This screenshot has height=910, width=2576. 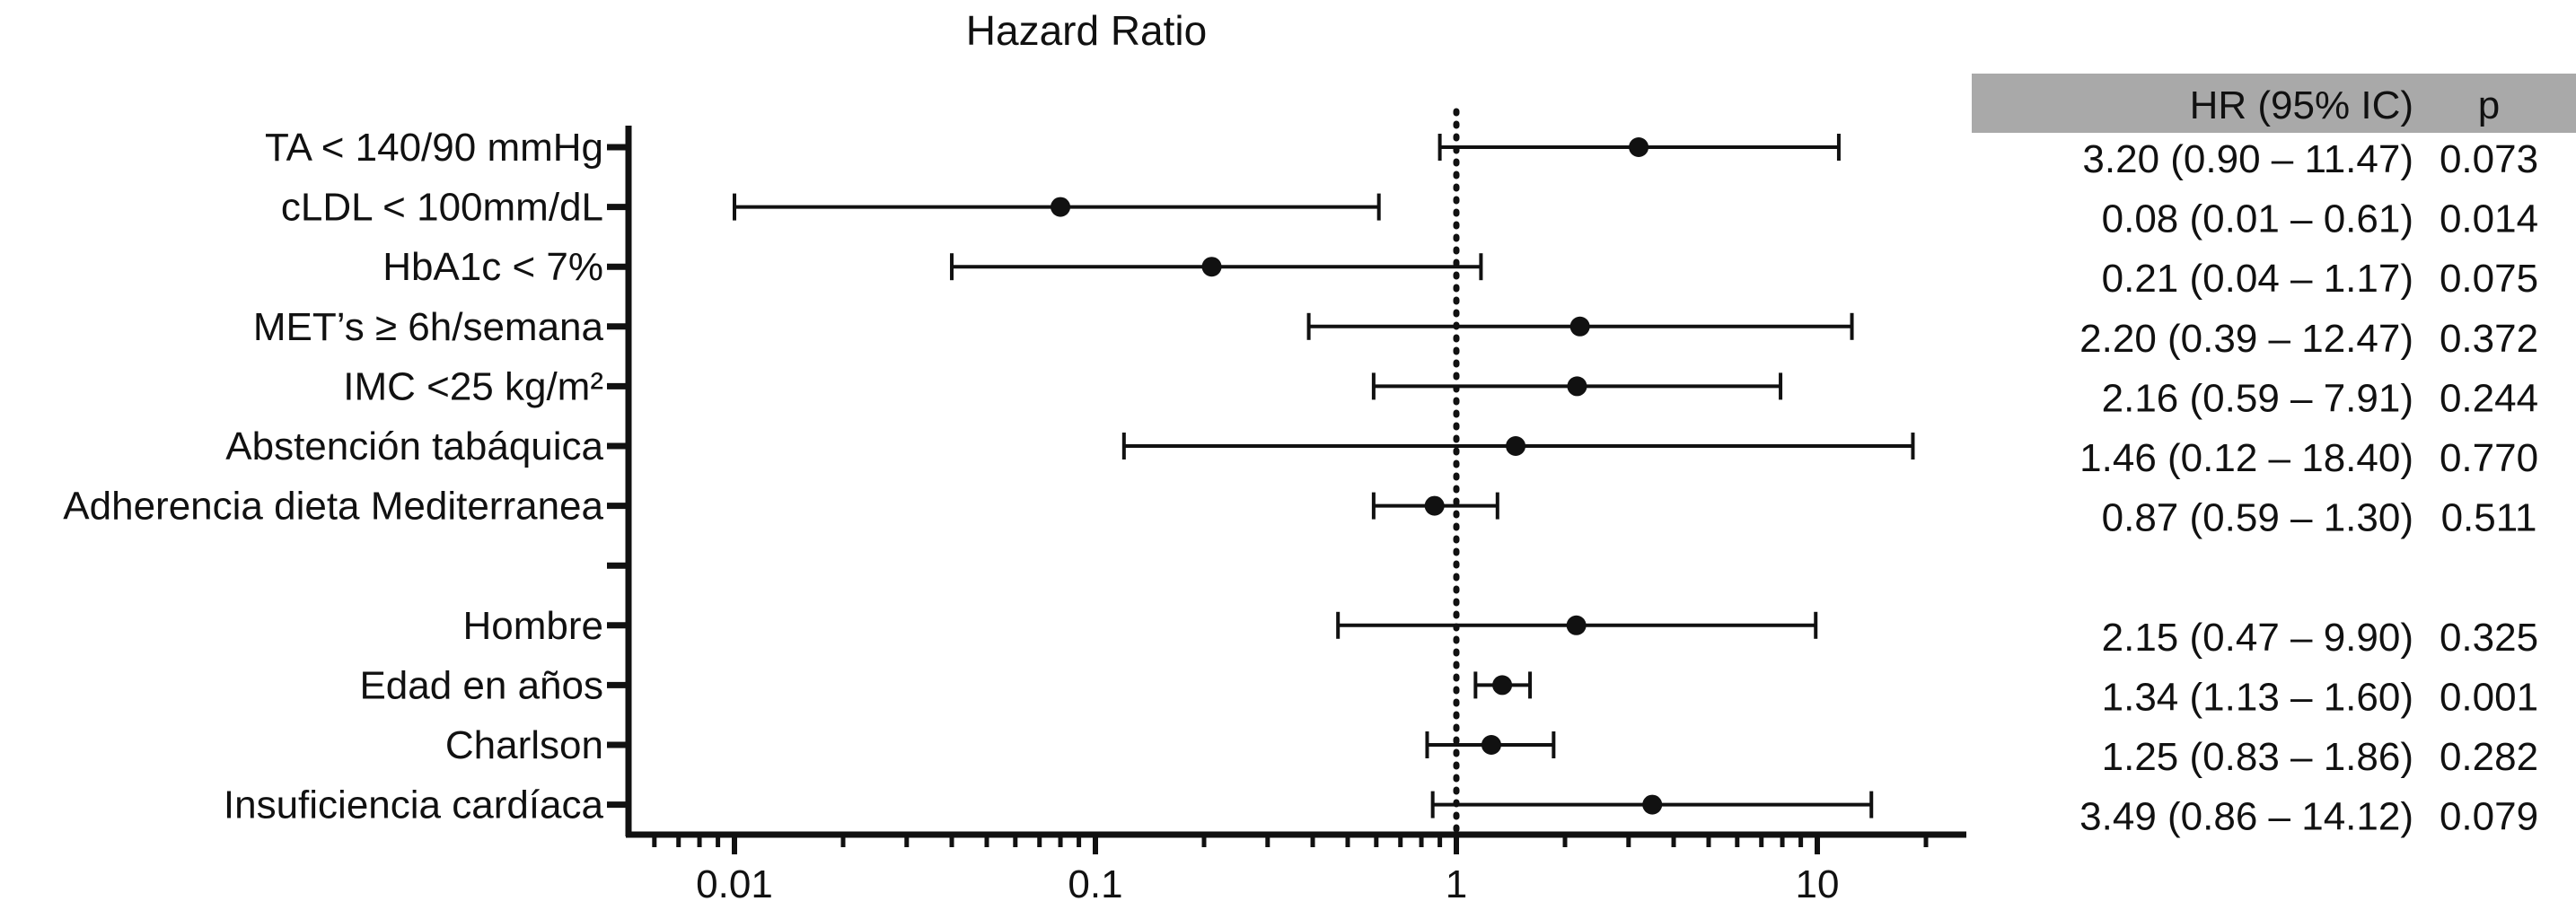 What do you see at coordinates (2257, 518) in the screenshot?
I see `hr-ci-value: 0.87 (0.59 – 1.30)` at bounding box center [2257, 518].